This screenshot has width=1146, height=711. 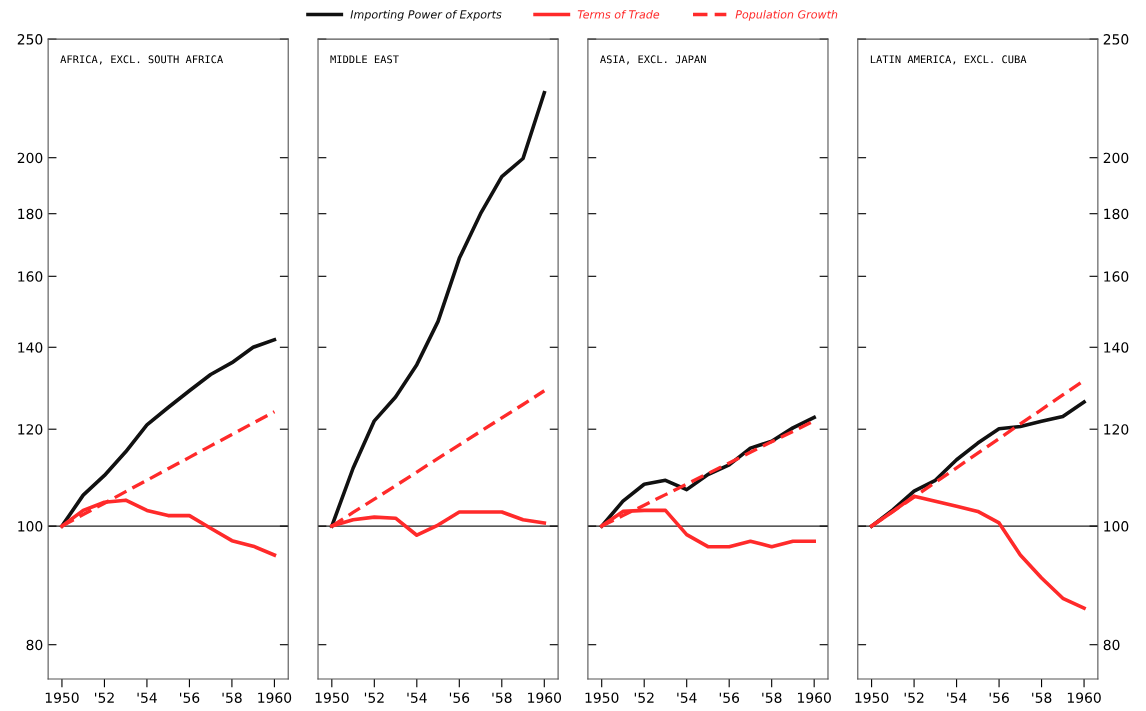 I want to click on y2-tick-label: 180, so click(x=1116, y=214).